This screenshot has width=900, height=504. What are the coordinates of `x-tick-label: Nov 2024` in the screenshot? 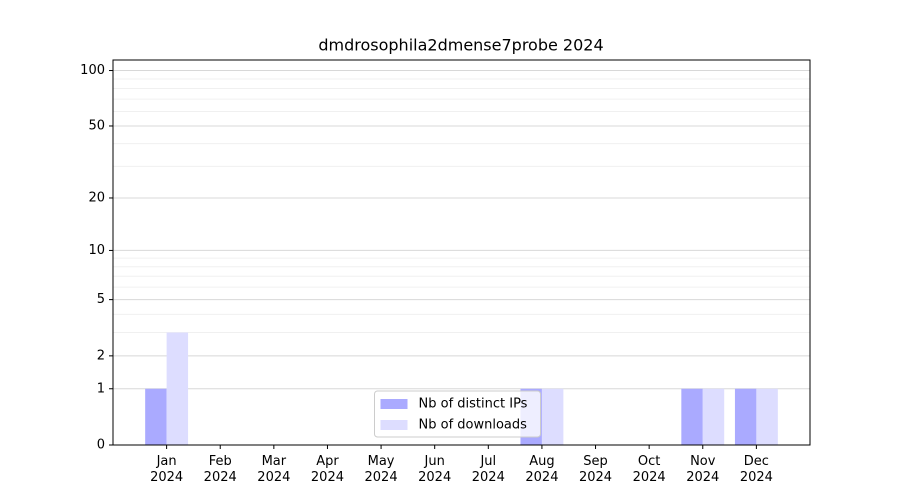 It's located at (702, 469).